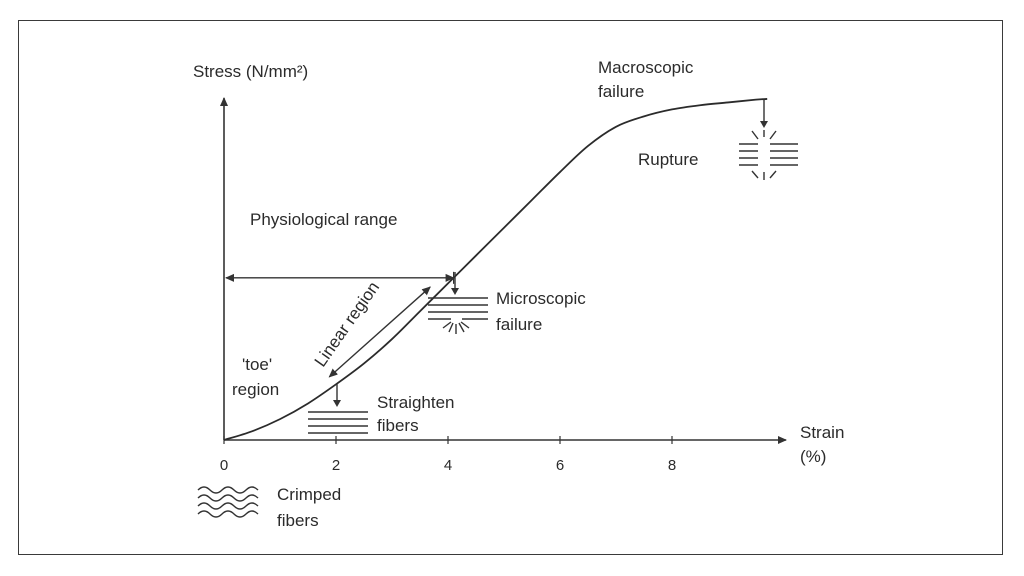  Describe the element at coordinates (813, 456) in the screenshot. I see `x-axis-unit: (%)` at that location.